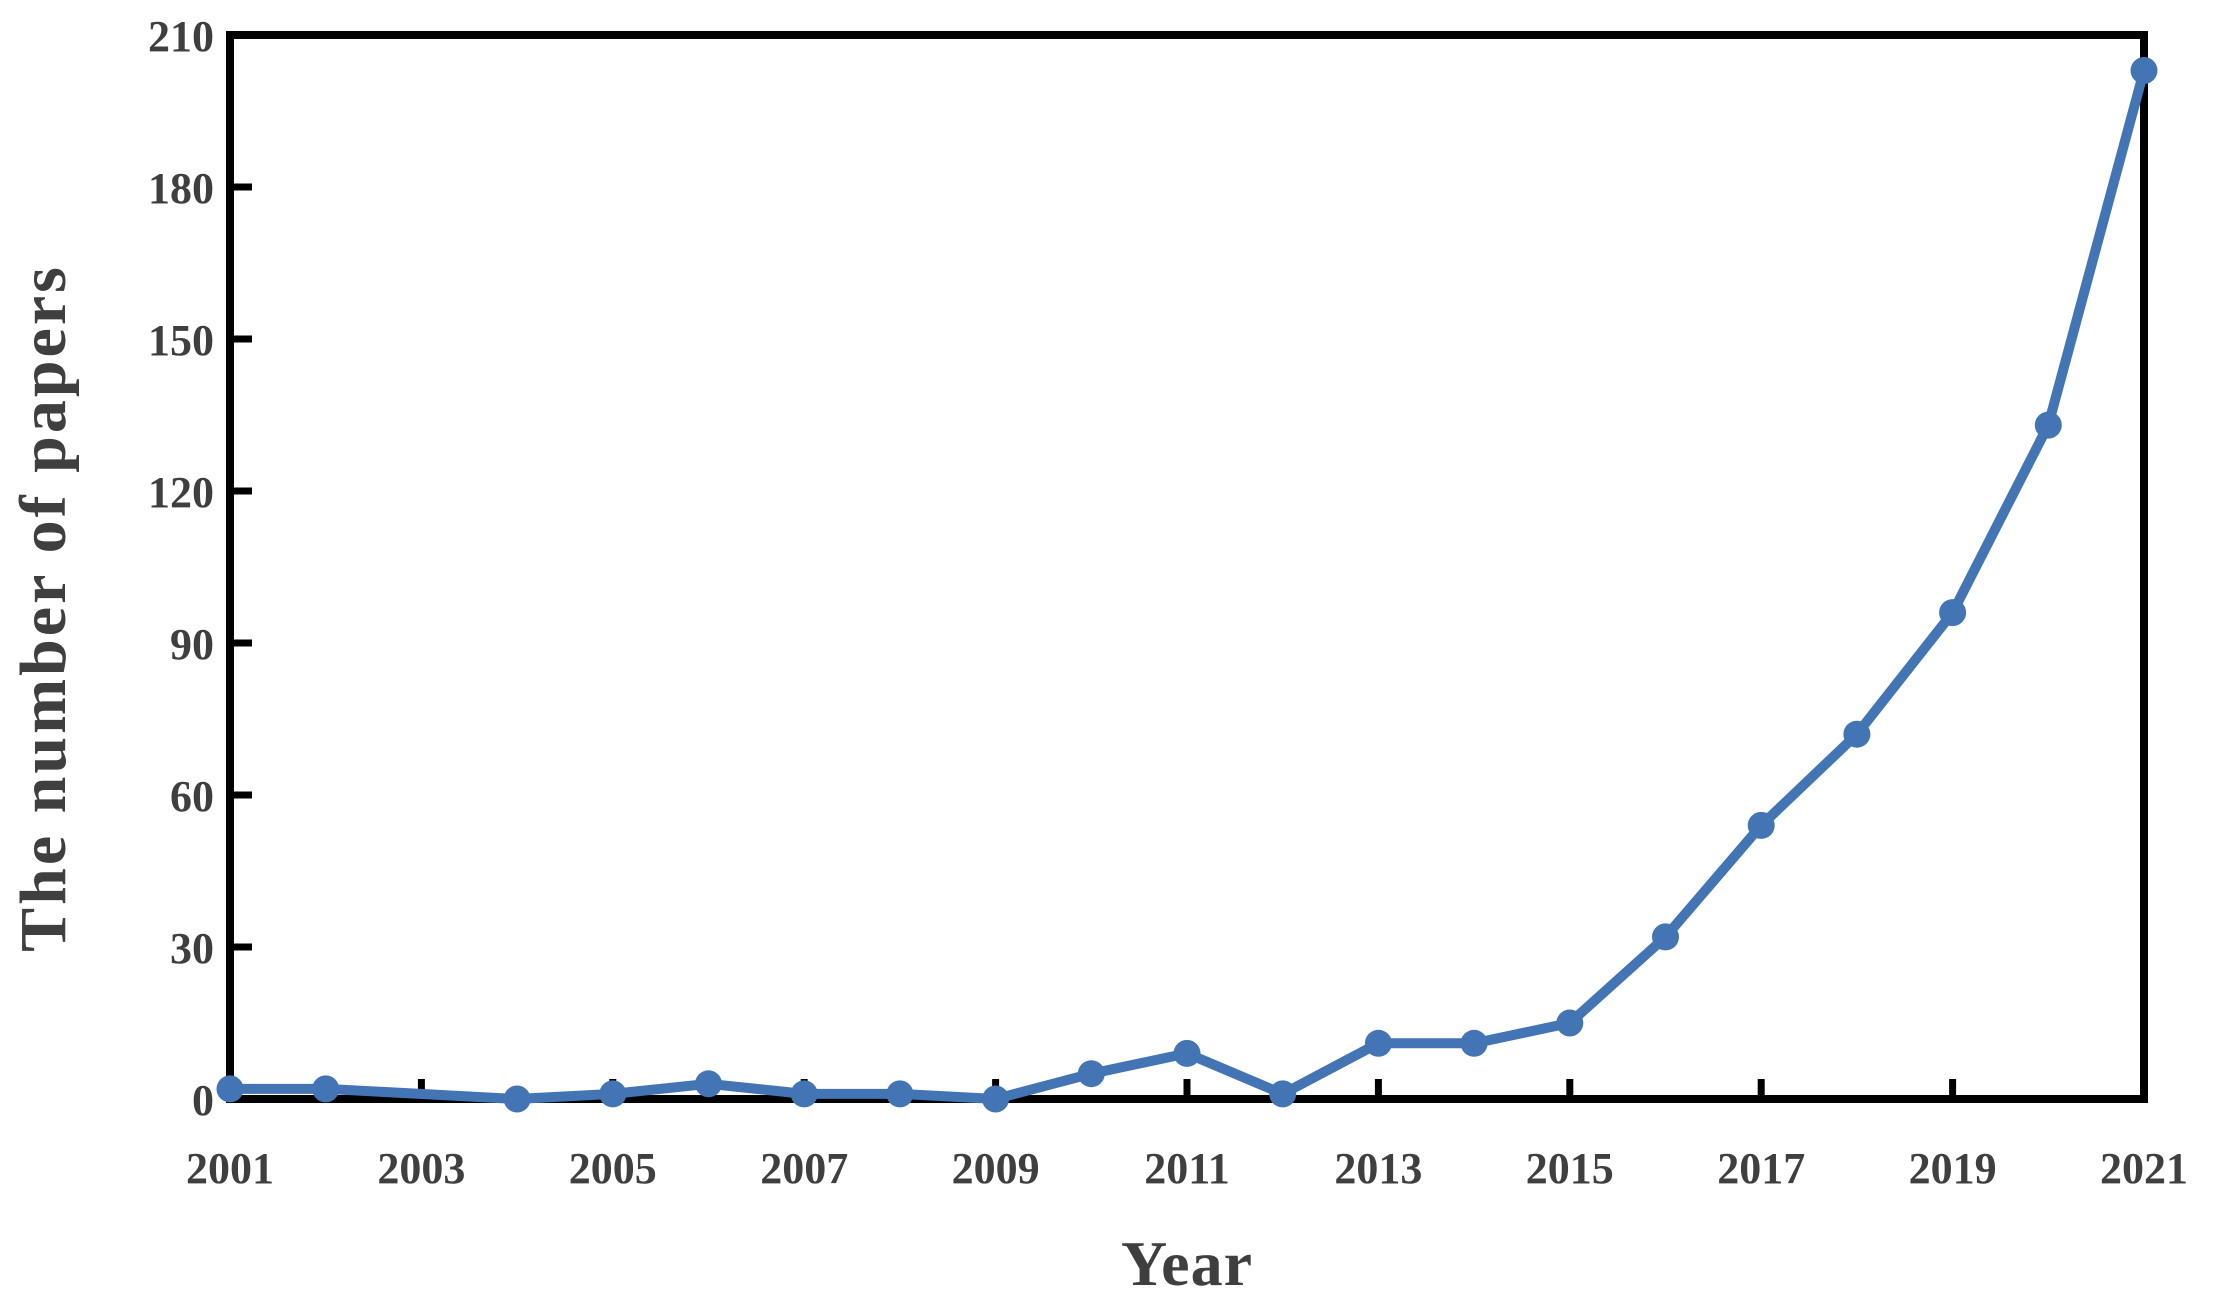  What do you see at coordinates (181, 188) in the screenshot?
I see `y-tick-label: 180` at bounding box center [181, 188].